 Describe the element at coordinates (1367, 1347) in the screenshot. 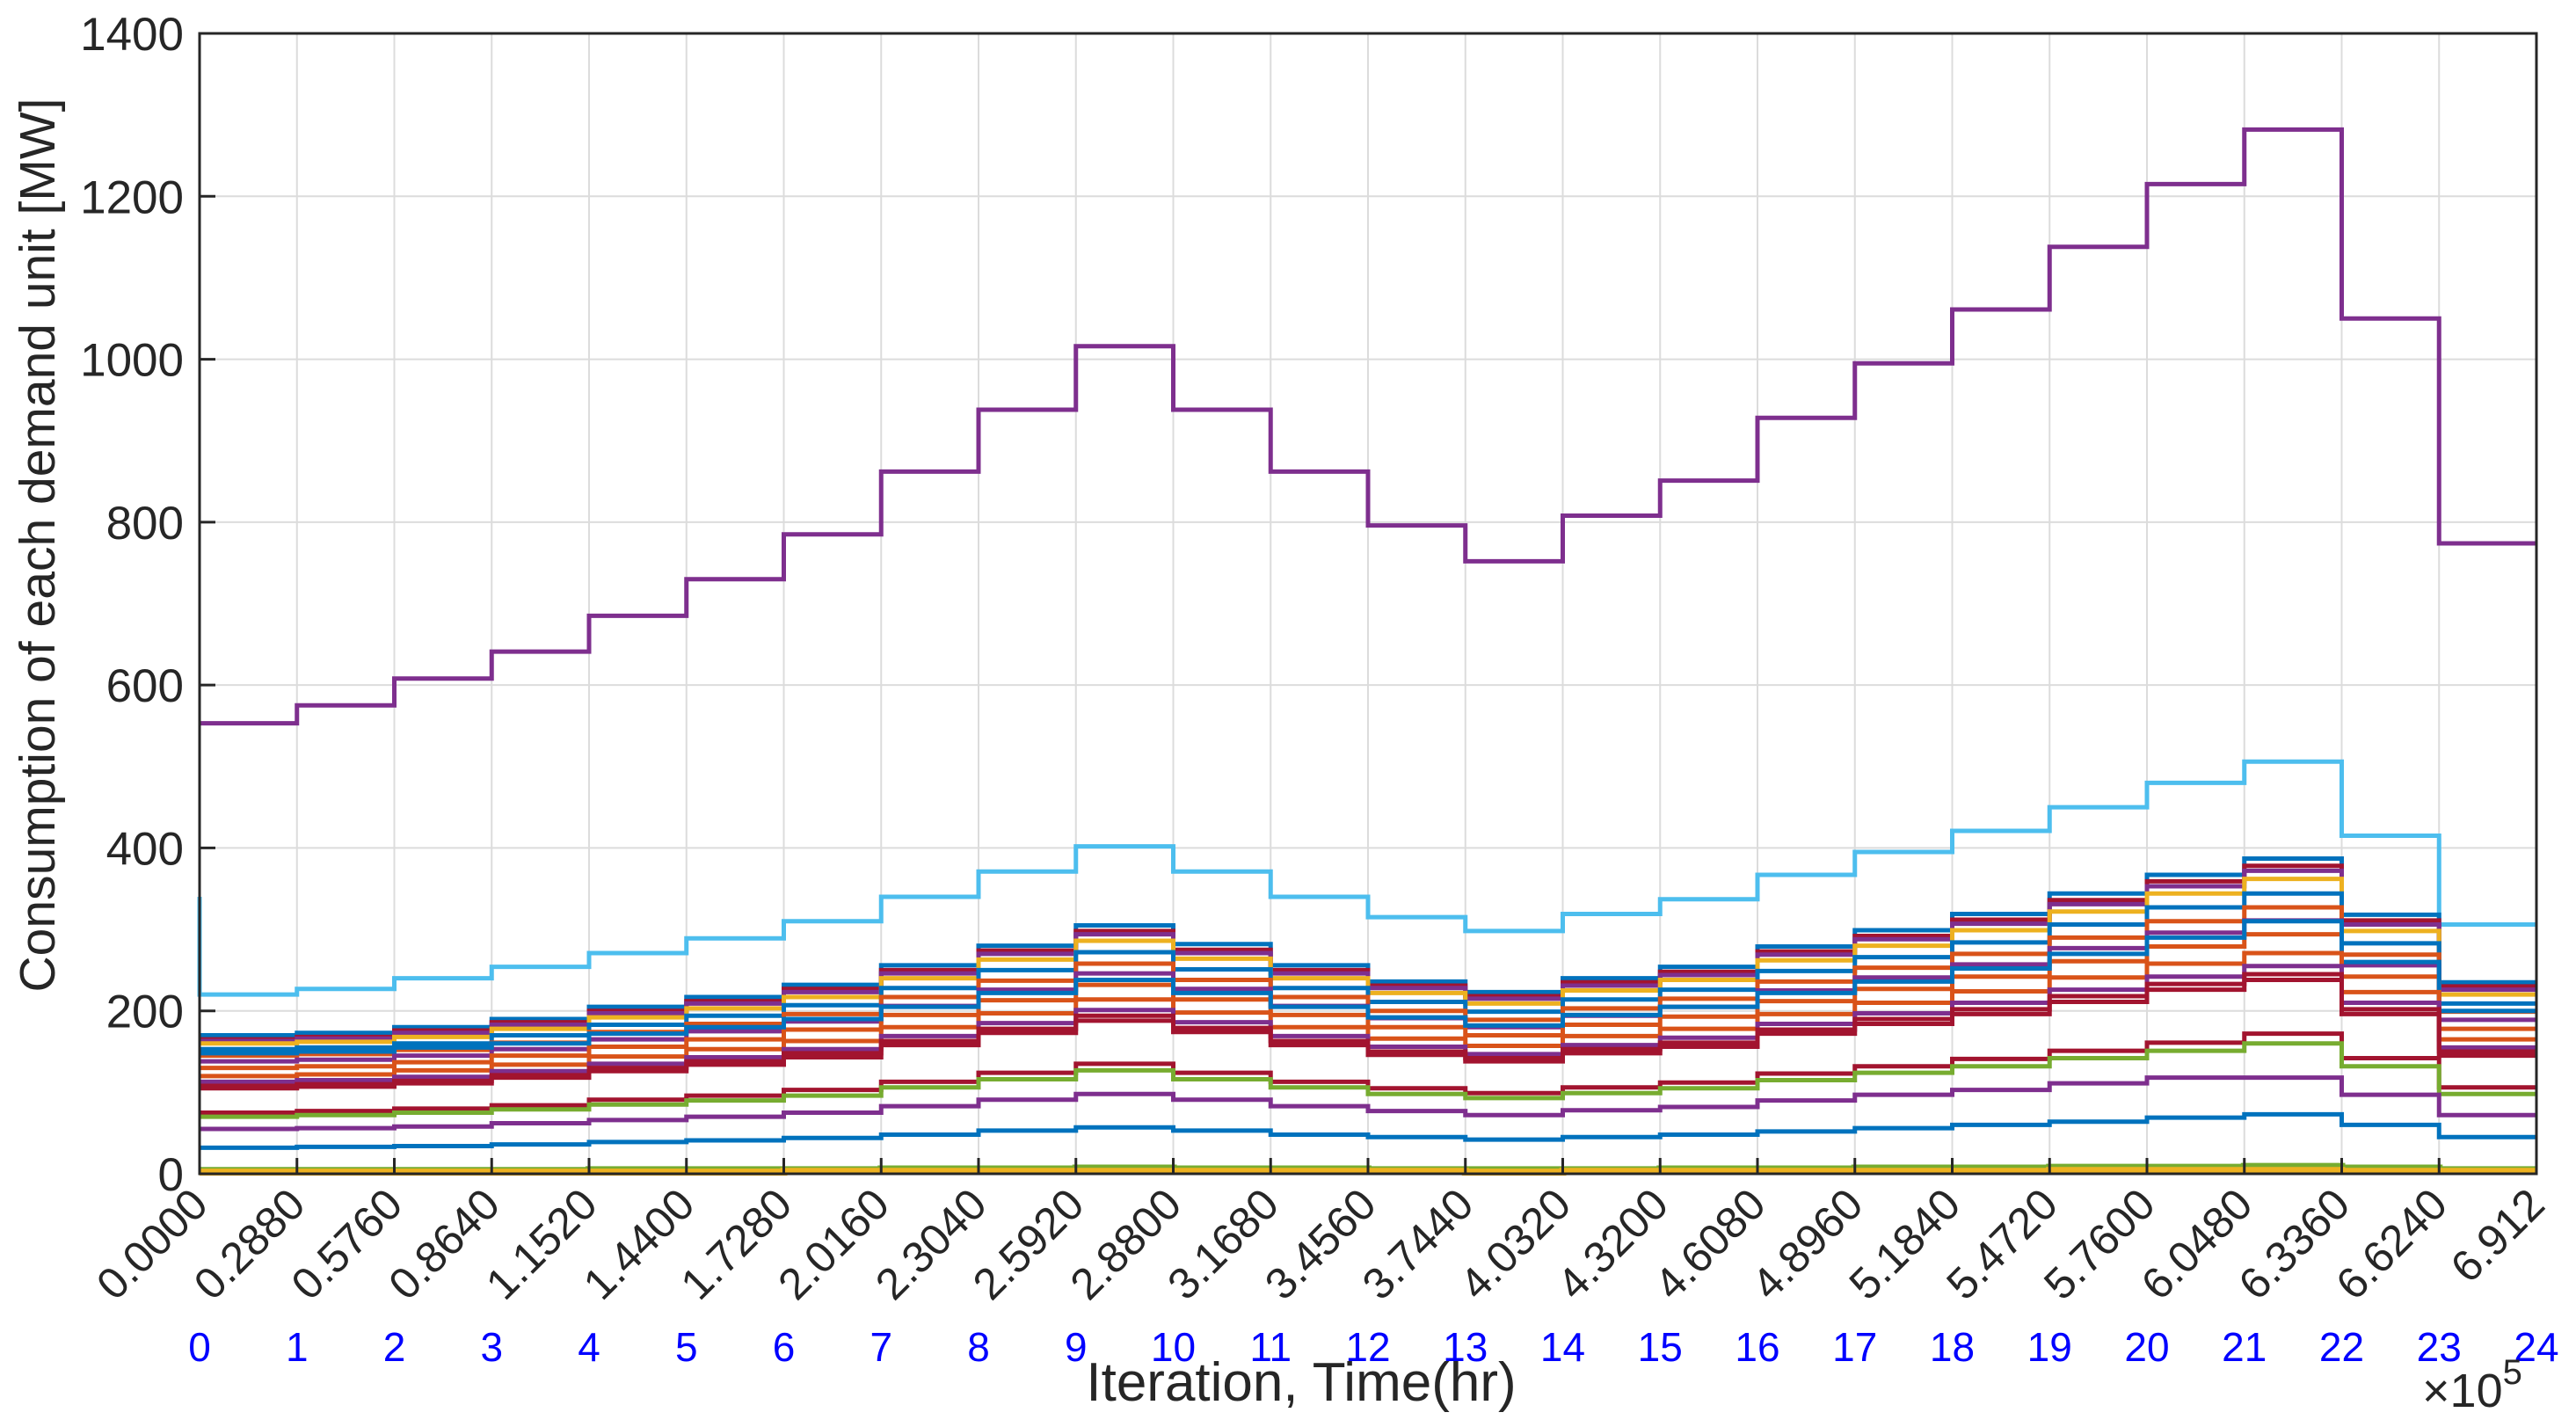

I see `hour-tick-label: 12` at that location.